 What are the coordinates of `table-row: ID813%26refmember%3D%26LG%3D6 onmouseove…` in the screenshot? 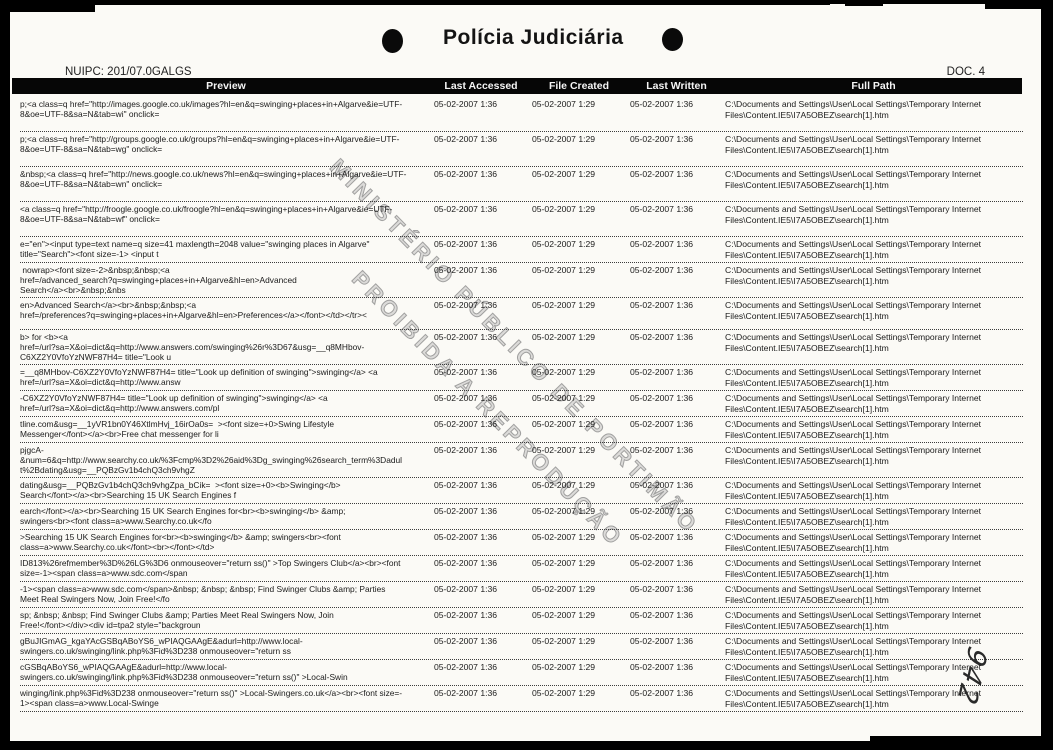 It's located at (521, 569).